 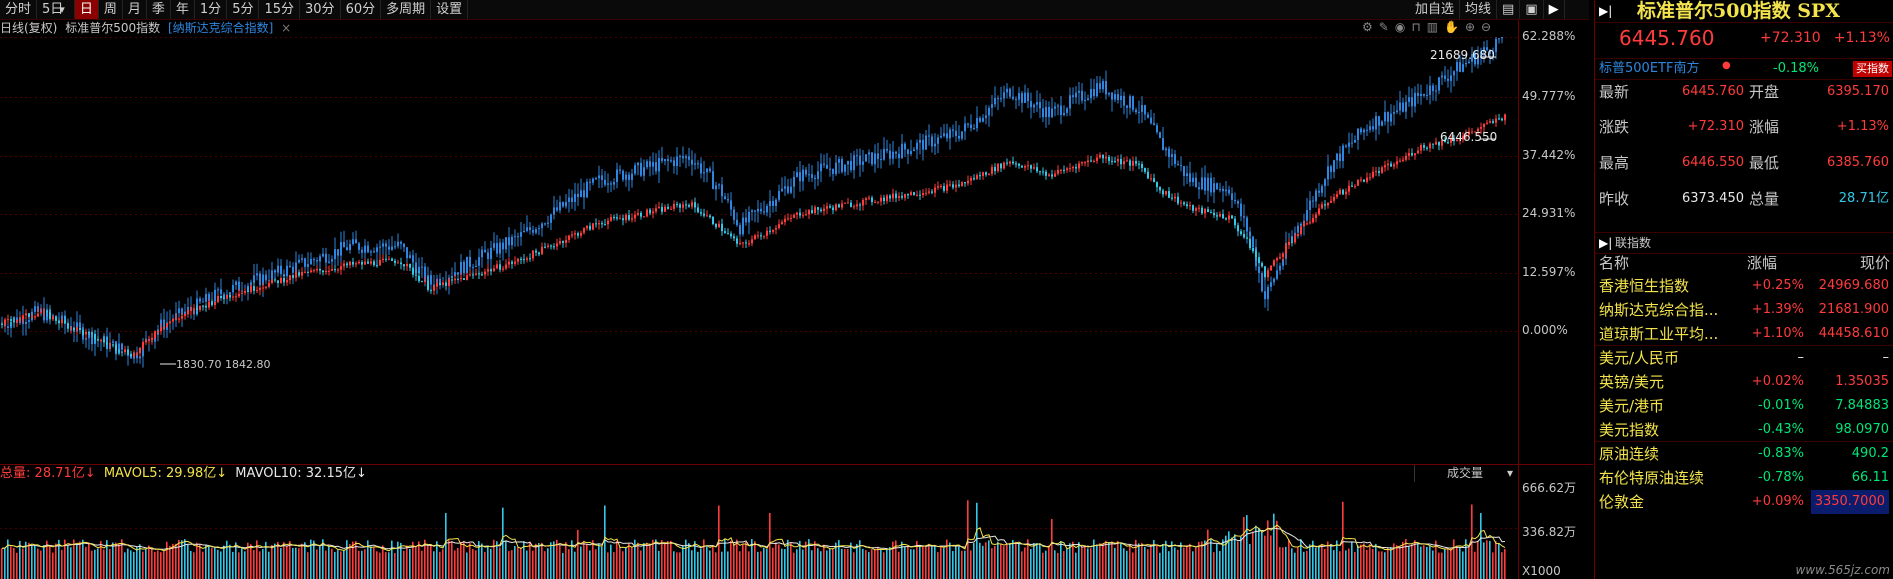 What do you see at coordinates (159, 9) in the screenshot?
I see `period-tab-5: 季` at bounding box center [159, 9].